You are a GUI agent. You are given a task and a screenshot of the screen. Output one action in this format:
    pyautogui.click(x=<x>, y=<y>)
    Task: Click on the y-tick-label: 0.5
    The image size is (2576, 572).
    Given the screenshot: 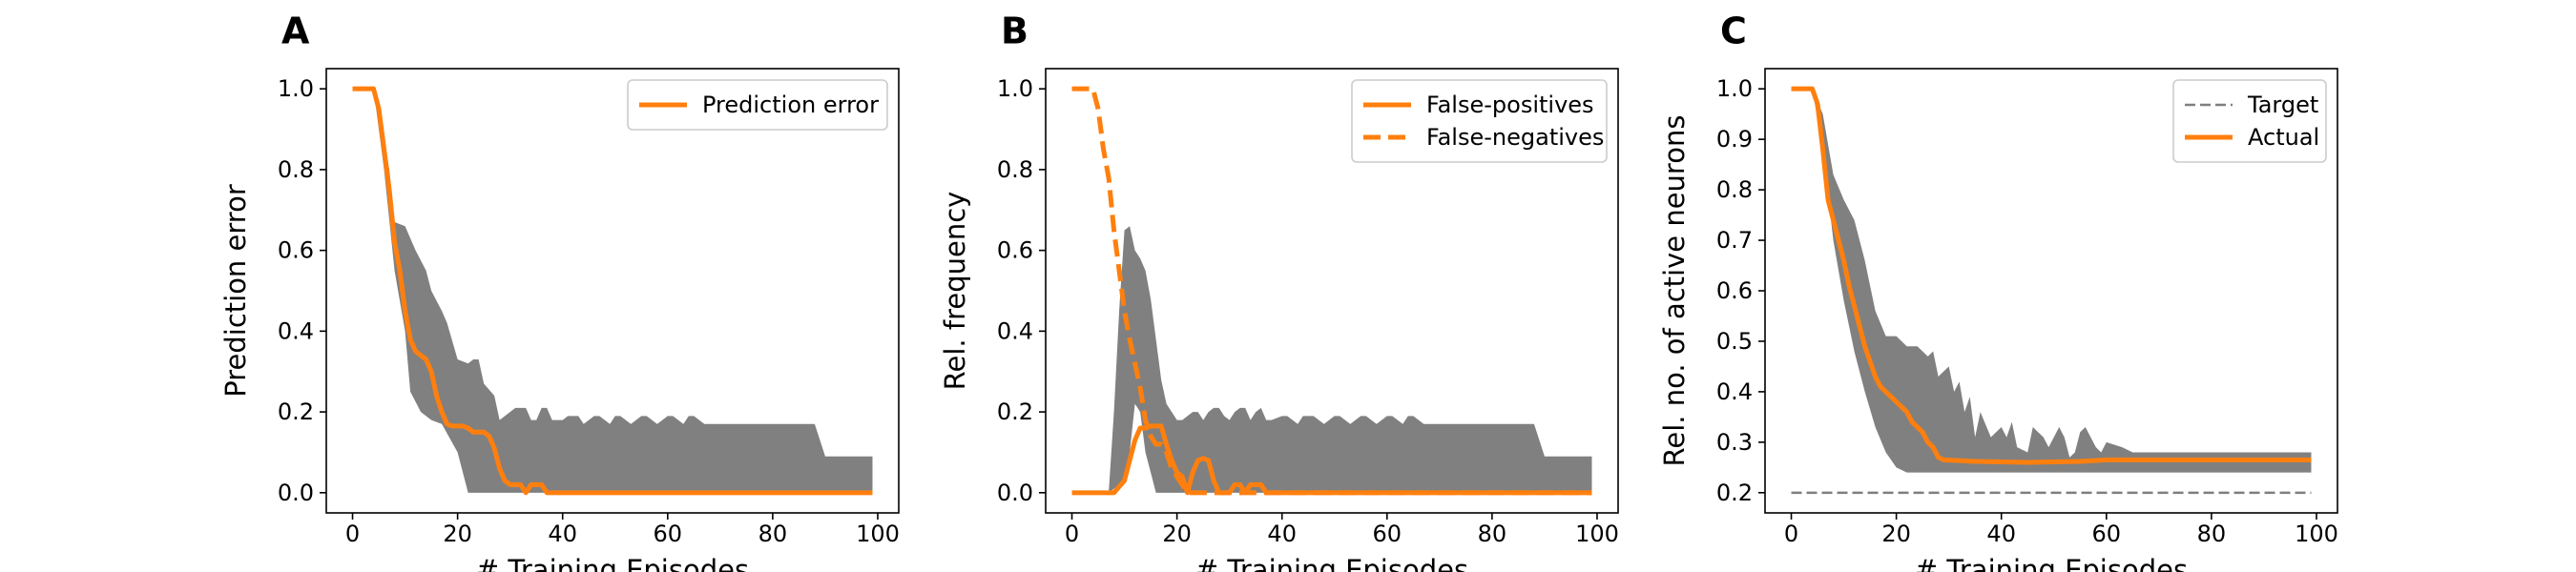 What is the action you would take?
    pyautogui.click(x=1734, y=341)
    